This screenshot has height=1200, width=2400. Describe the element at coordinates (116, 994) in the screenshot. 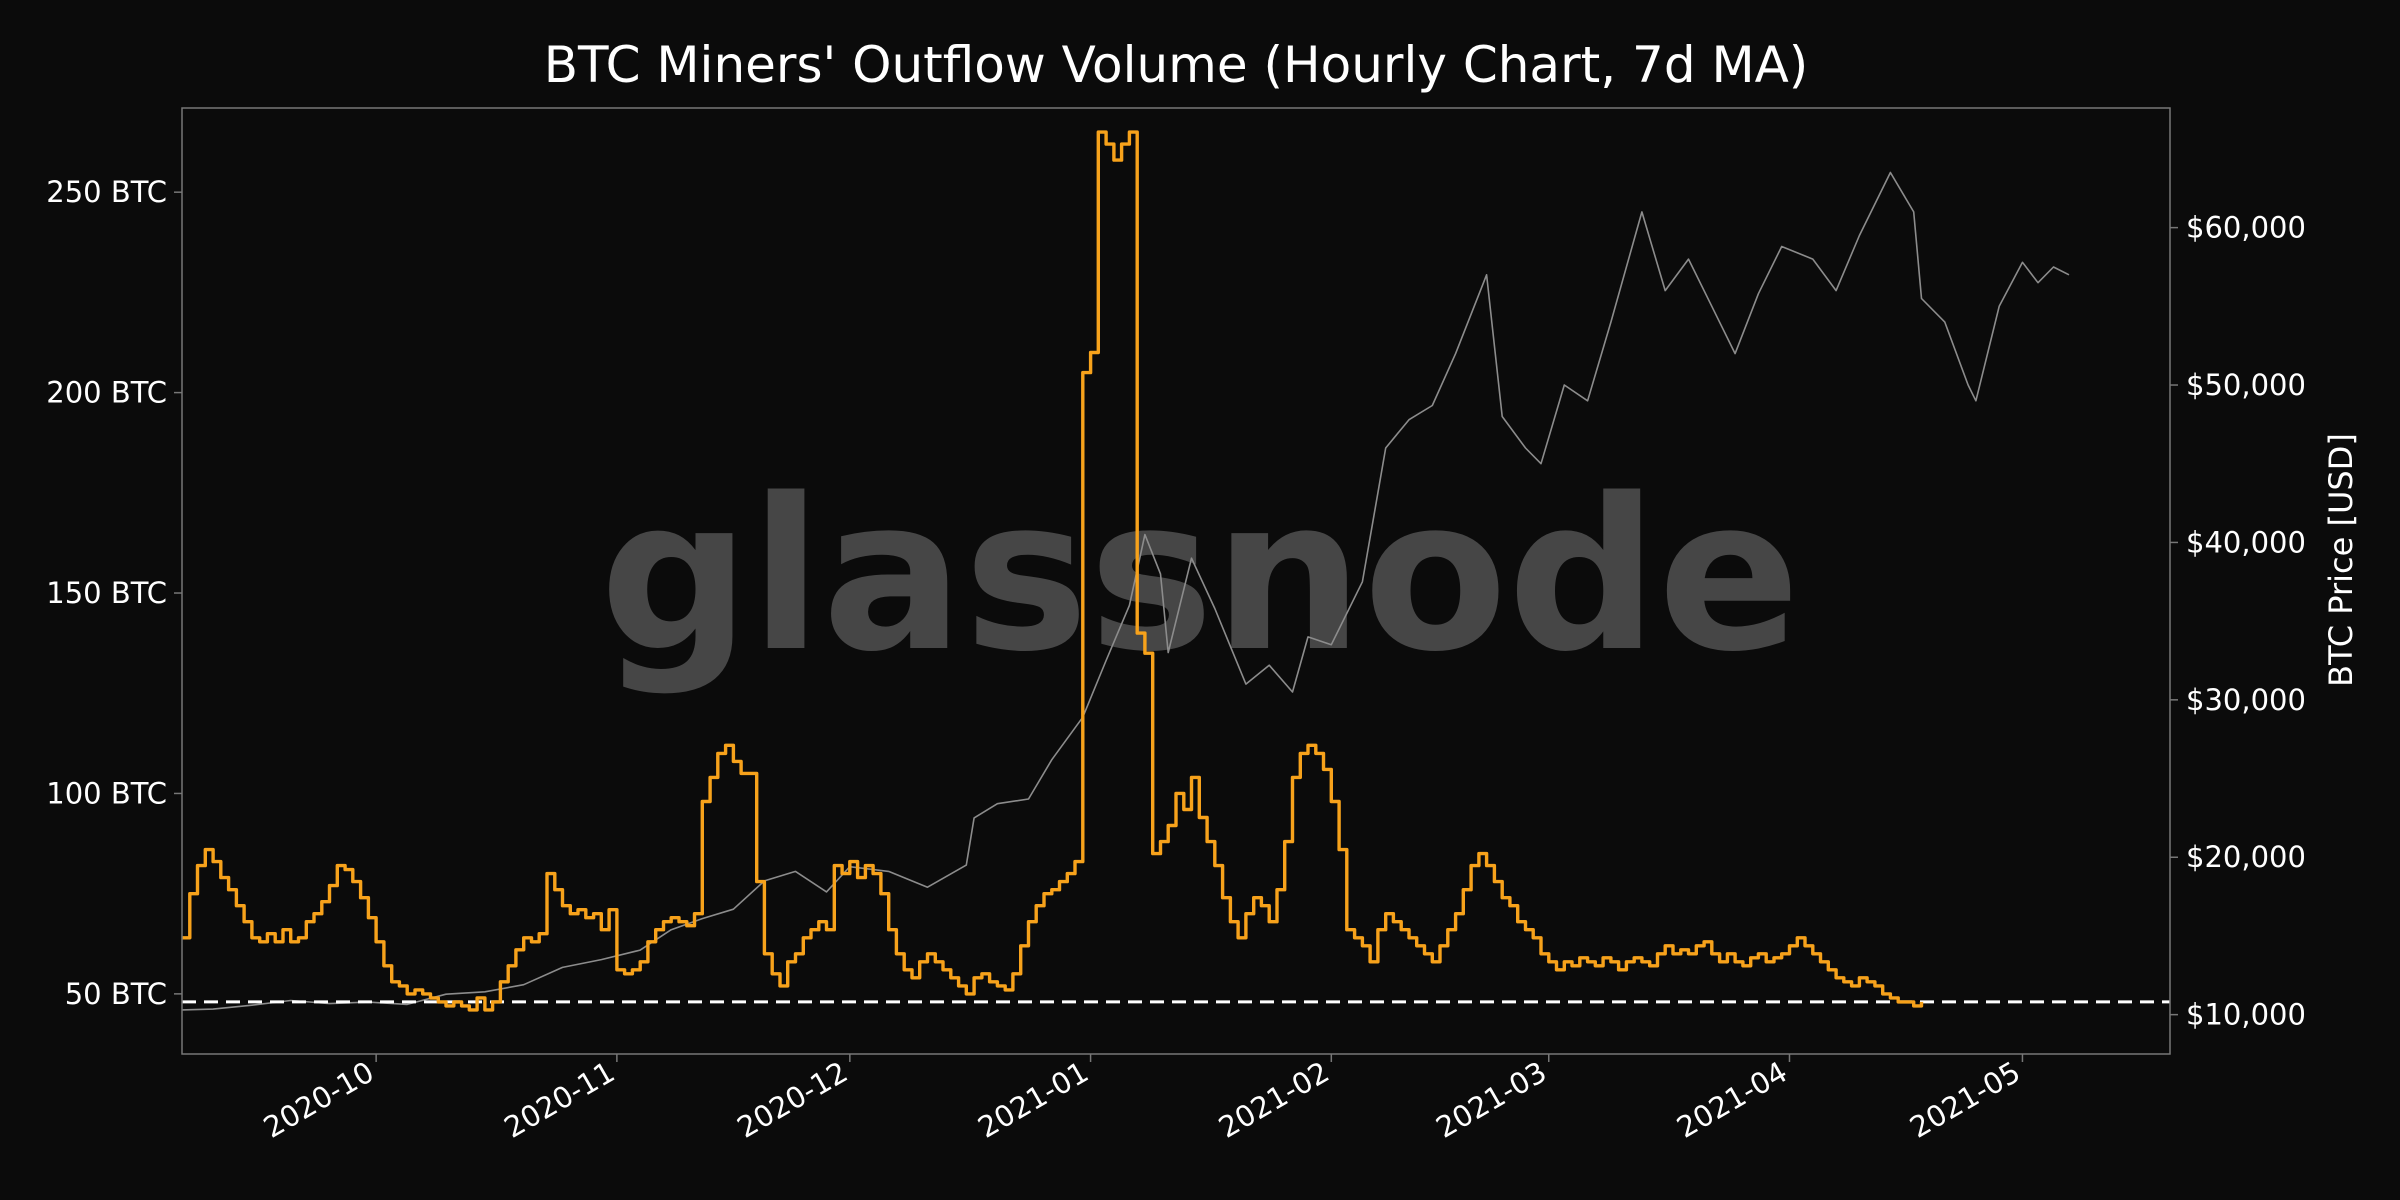

I see `left-tick-label: 50 BTC` at that location.